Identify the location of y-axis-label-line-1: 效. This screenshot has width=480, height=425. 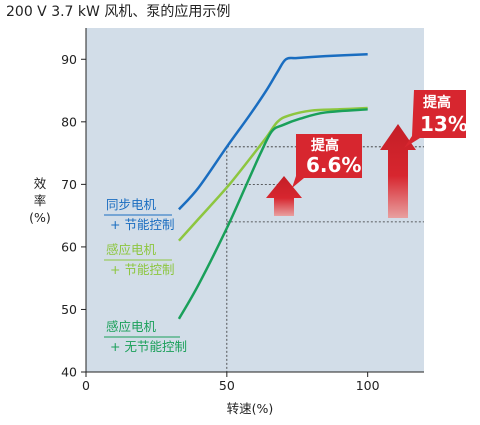
(40, 183).